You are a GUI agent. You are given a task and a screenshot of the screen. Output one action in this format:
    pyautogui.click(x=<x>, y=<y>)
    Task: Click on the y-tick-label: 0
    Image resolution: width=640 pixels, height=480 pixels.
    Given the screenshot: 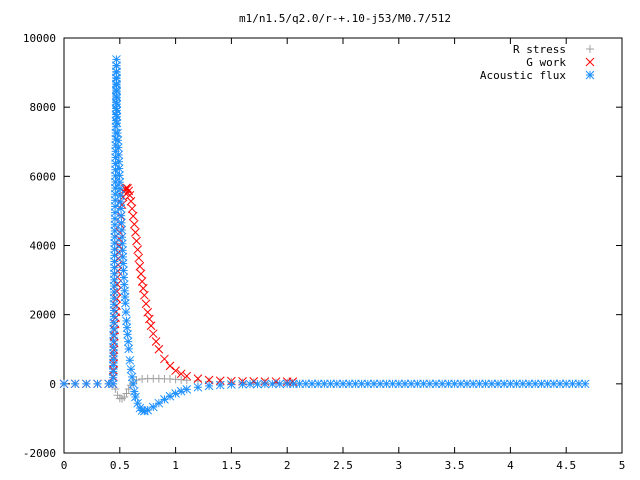 What is the action you would take?
    pyautogui.click(x=52, y=384)
    